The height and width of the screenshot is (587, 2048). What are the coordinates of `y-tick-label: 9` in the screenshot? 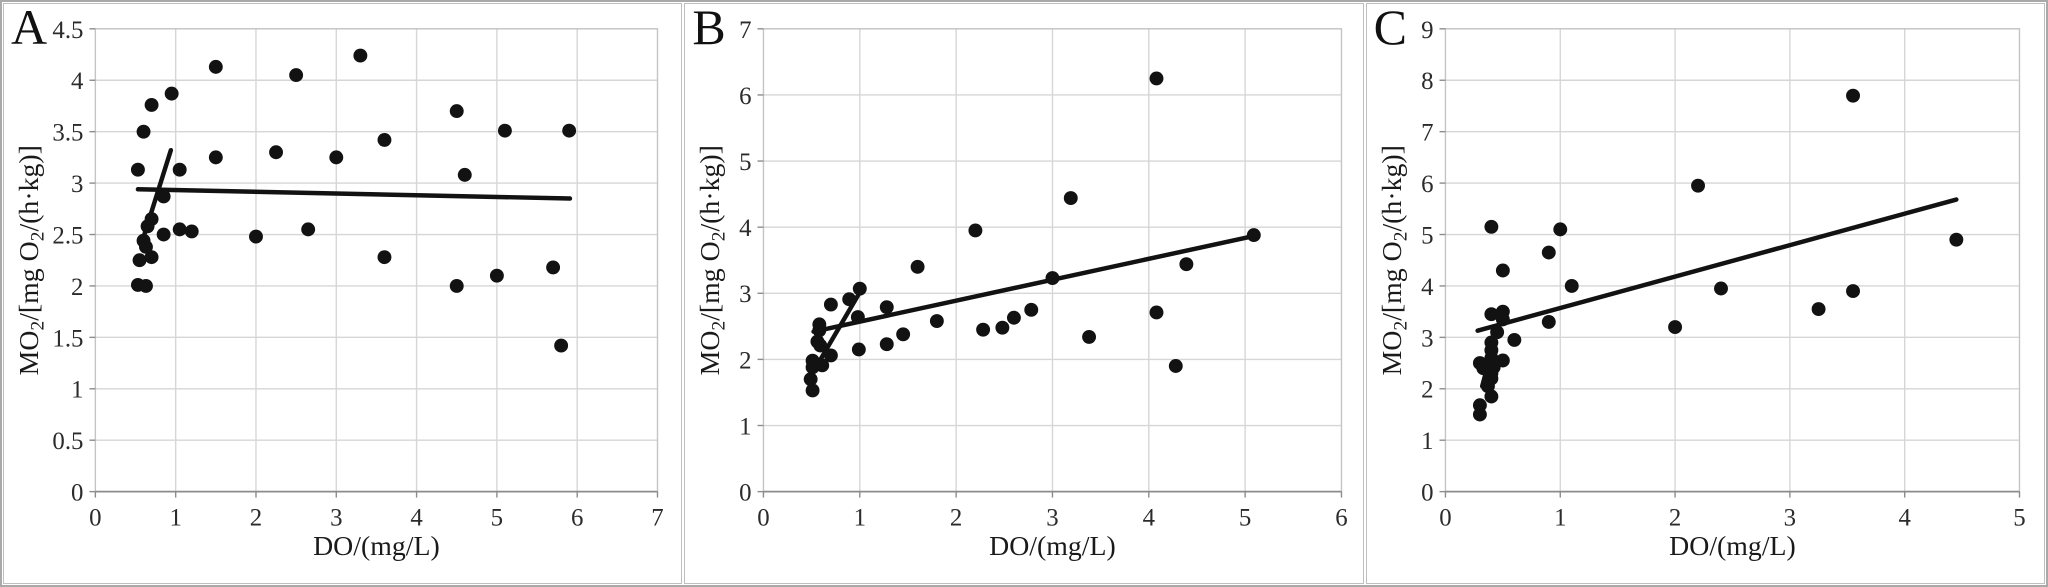 It's located at (1427, 30).